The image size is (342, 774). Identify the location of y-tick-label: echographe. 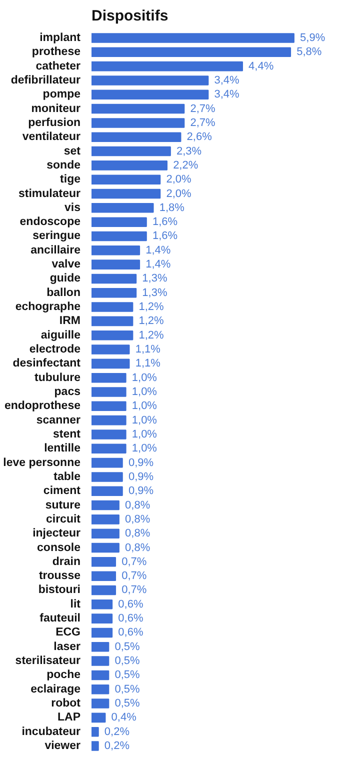
(48, 307).